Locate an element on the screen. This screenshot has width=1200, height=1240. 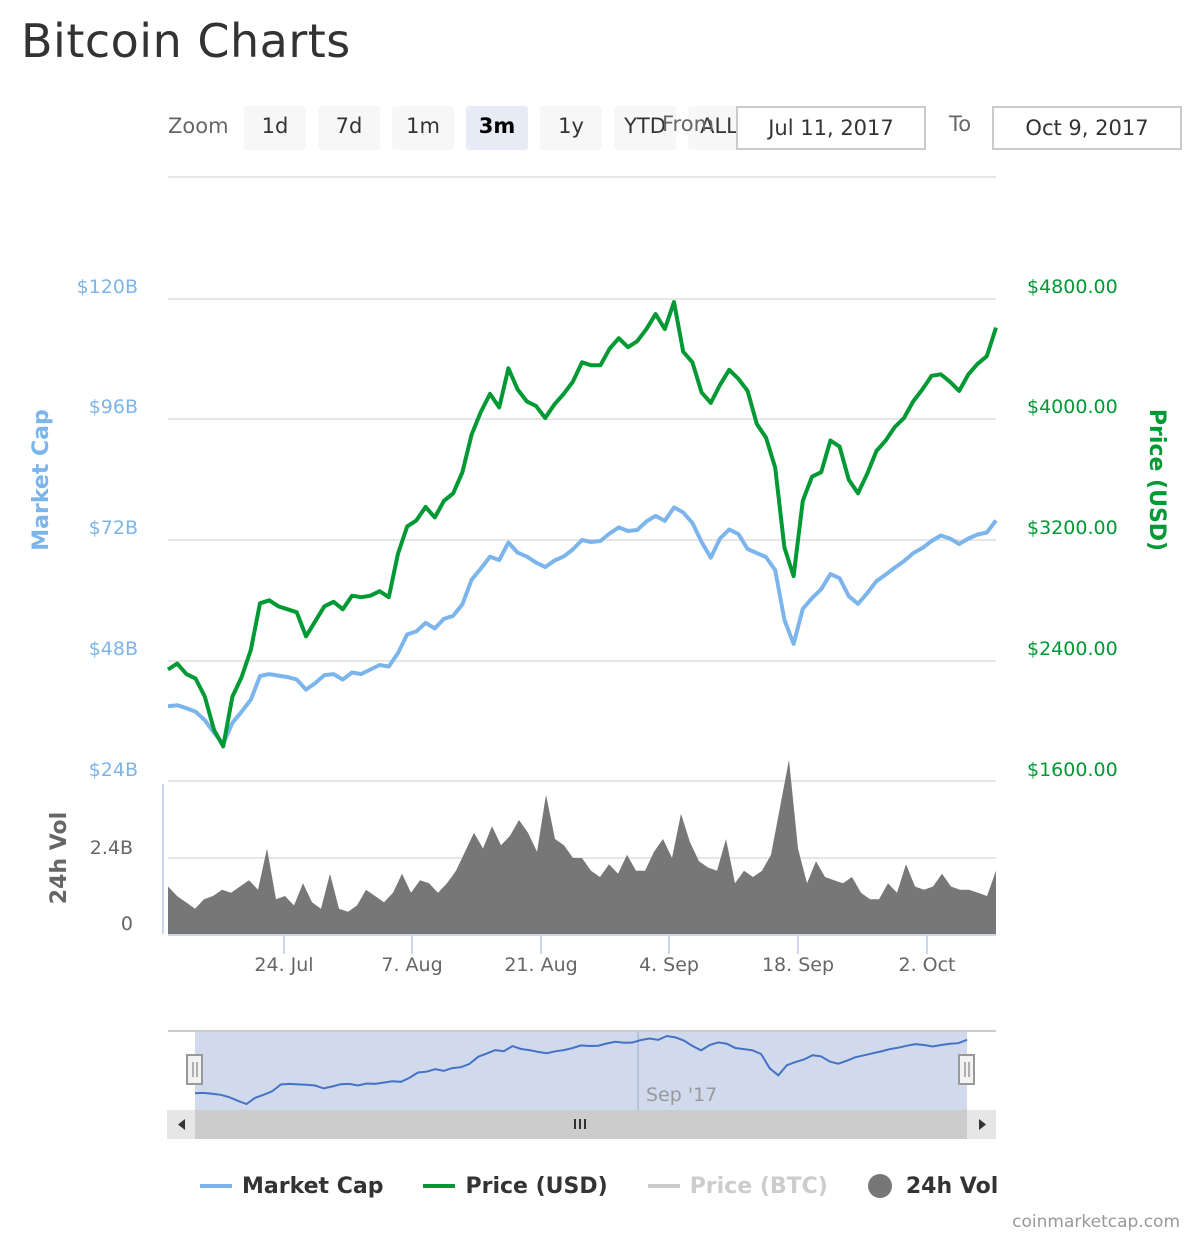
price-tick: $2400.00 is located at coordinates (1072, 649).